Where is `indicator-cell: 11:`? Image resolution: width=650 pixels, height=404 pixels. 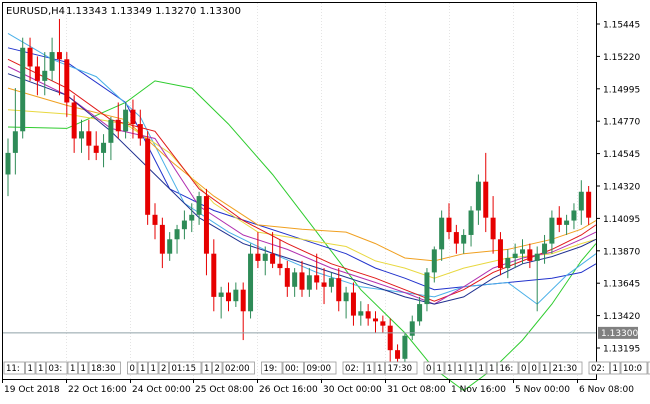 indicator-cell: 11: is located at coordinates (14, 368).